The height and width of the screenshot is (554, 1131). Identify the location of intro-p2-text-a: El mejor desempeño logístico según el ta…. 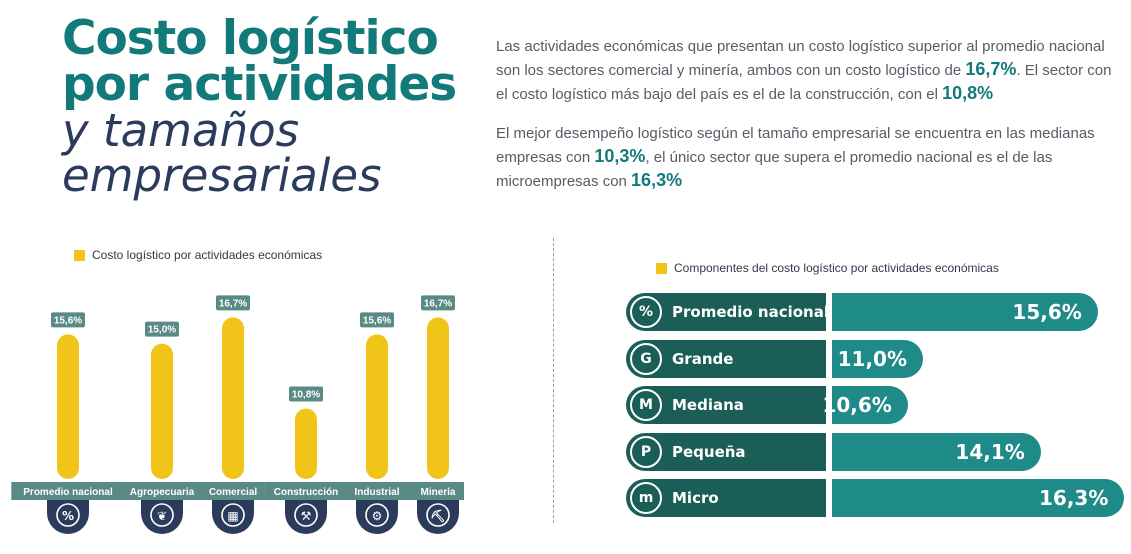
(795, 145).